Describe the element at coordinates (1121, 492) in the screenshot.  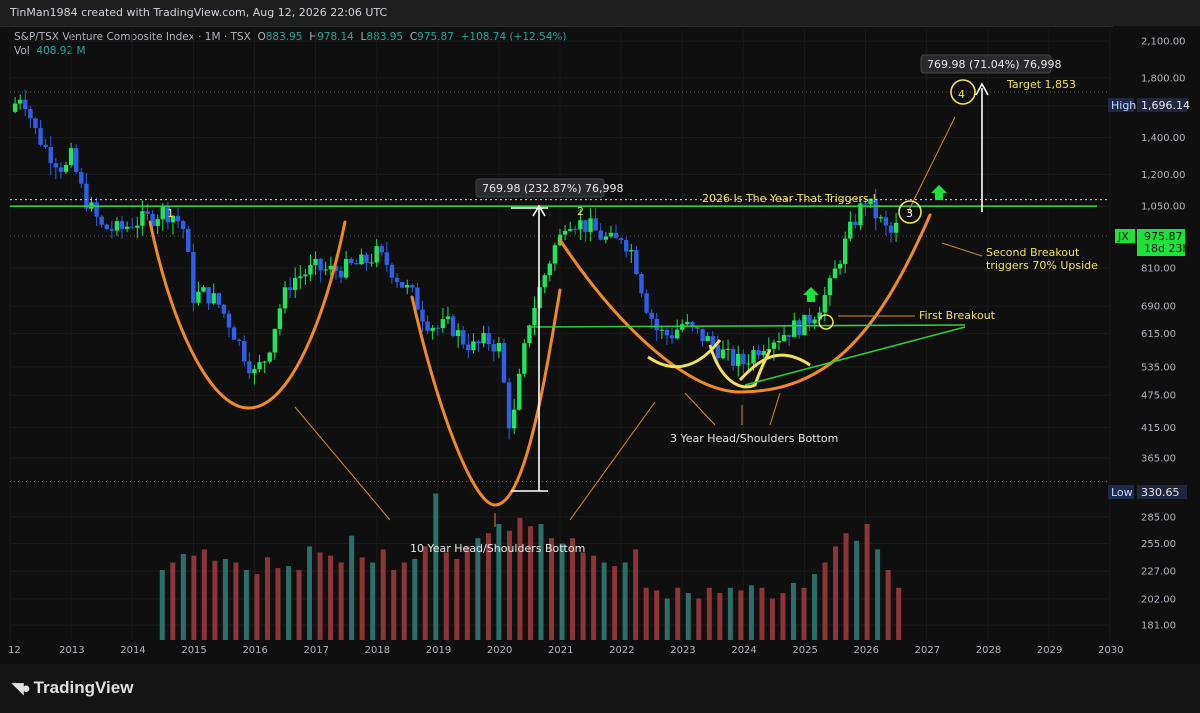
I see `low-tag-label-bg` at that location.